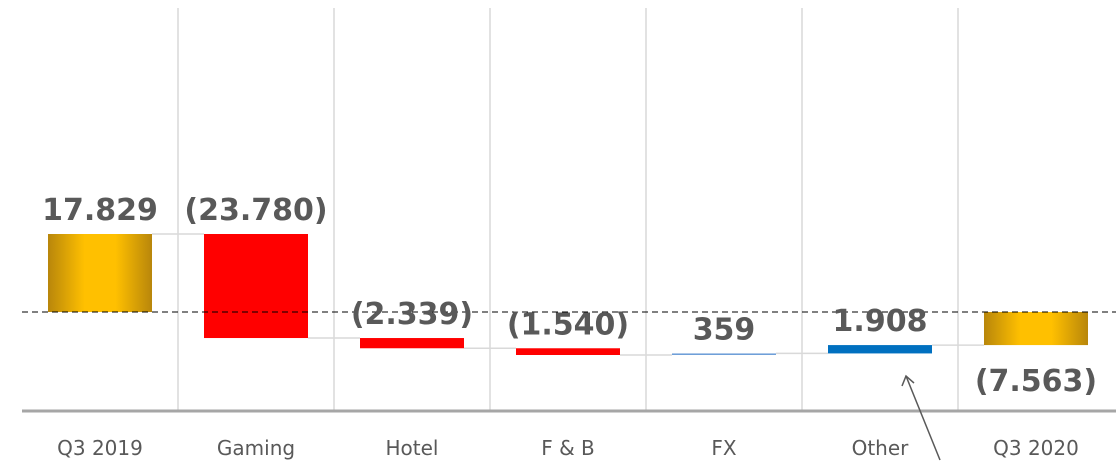  Describe the element at coordinates (724, 448) in the screenshot. I see `x-tick-label: FX` at that location.